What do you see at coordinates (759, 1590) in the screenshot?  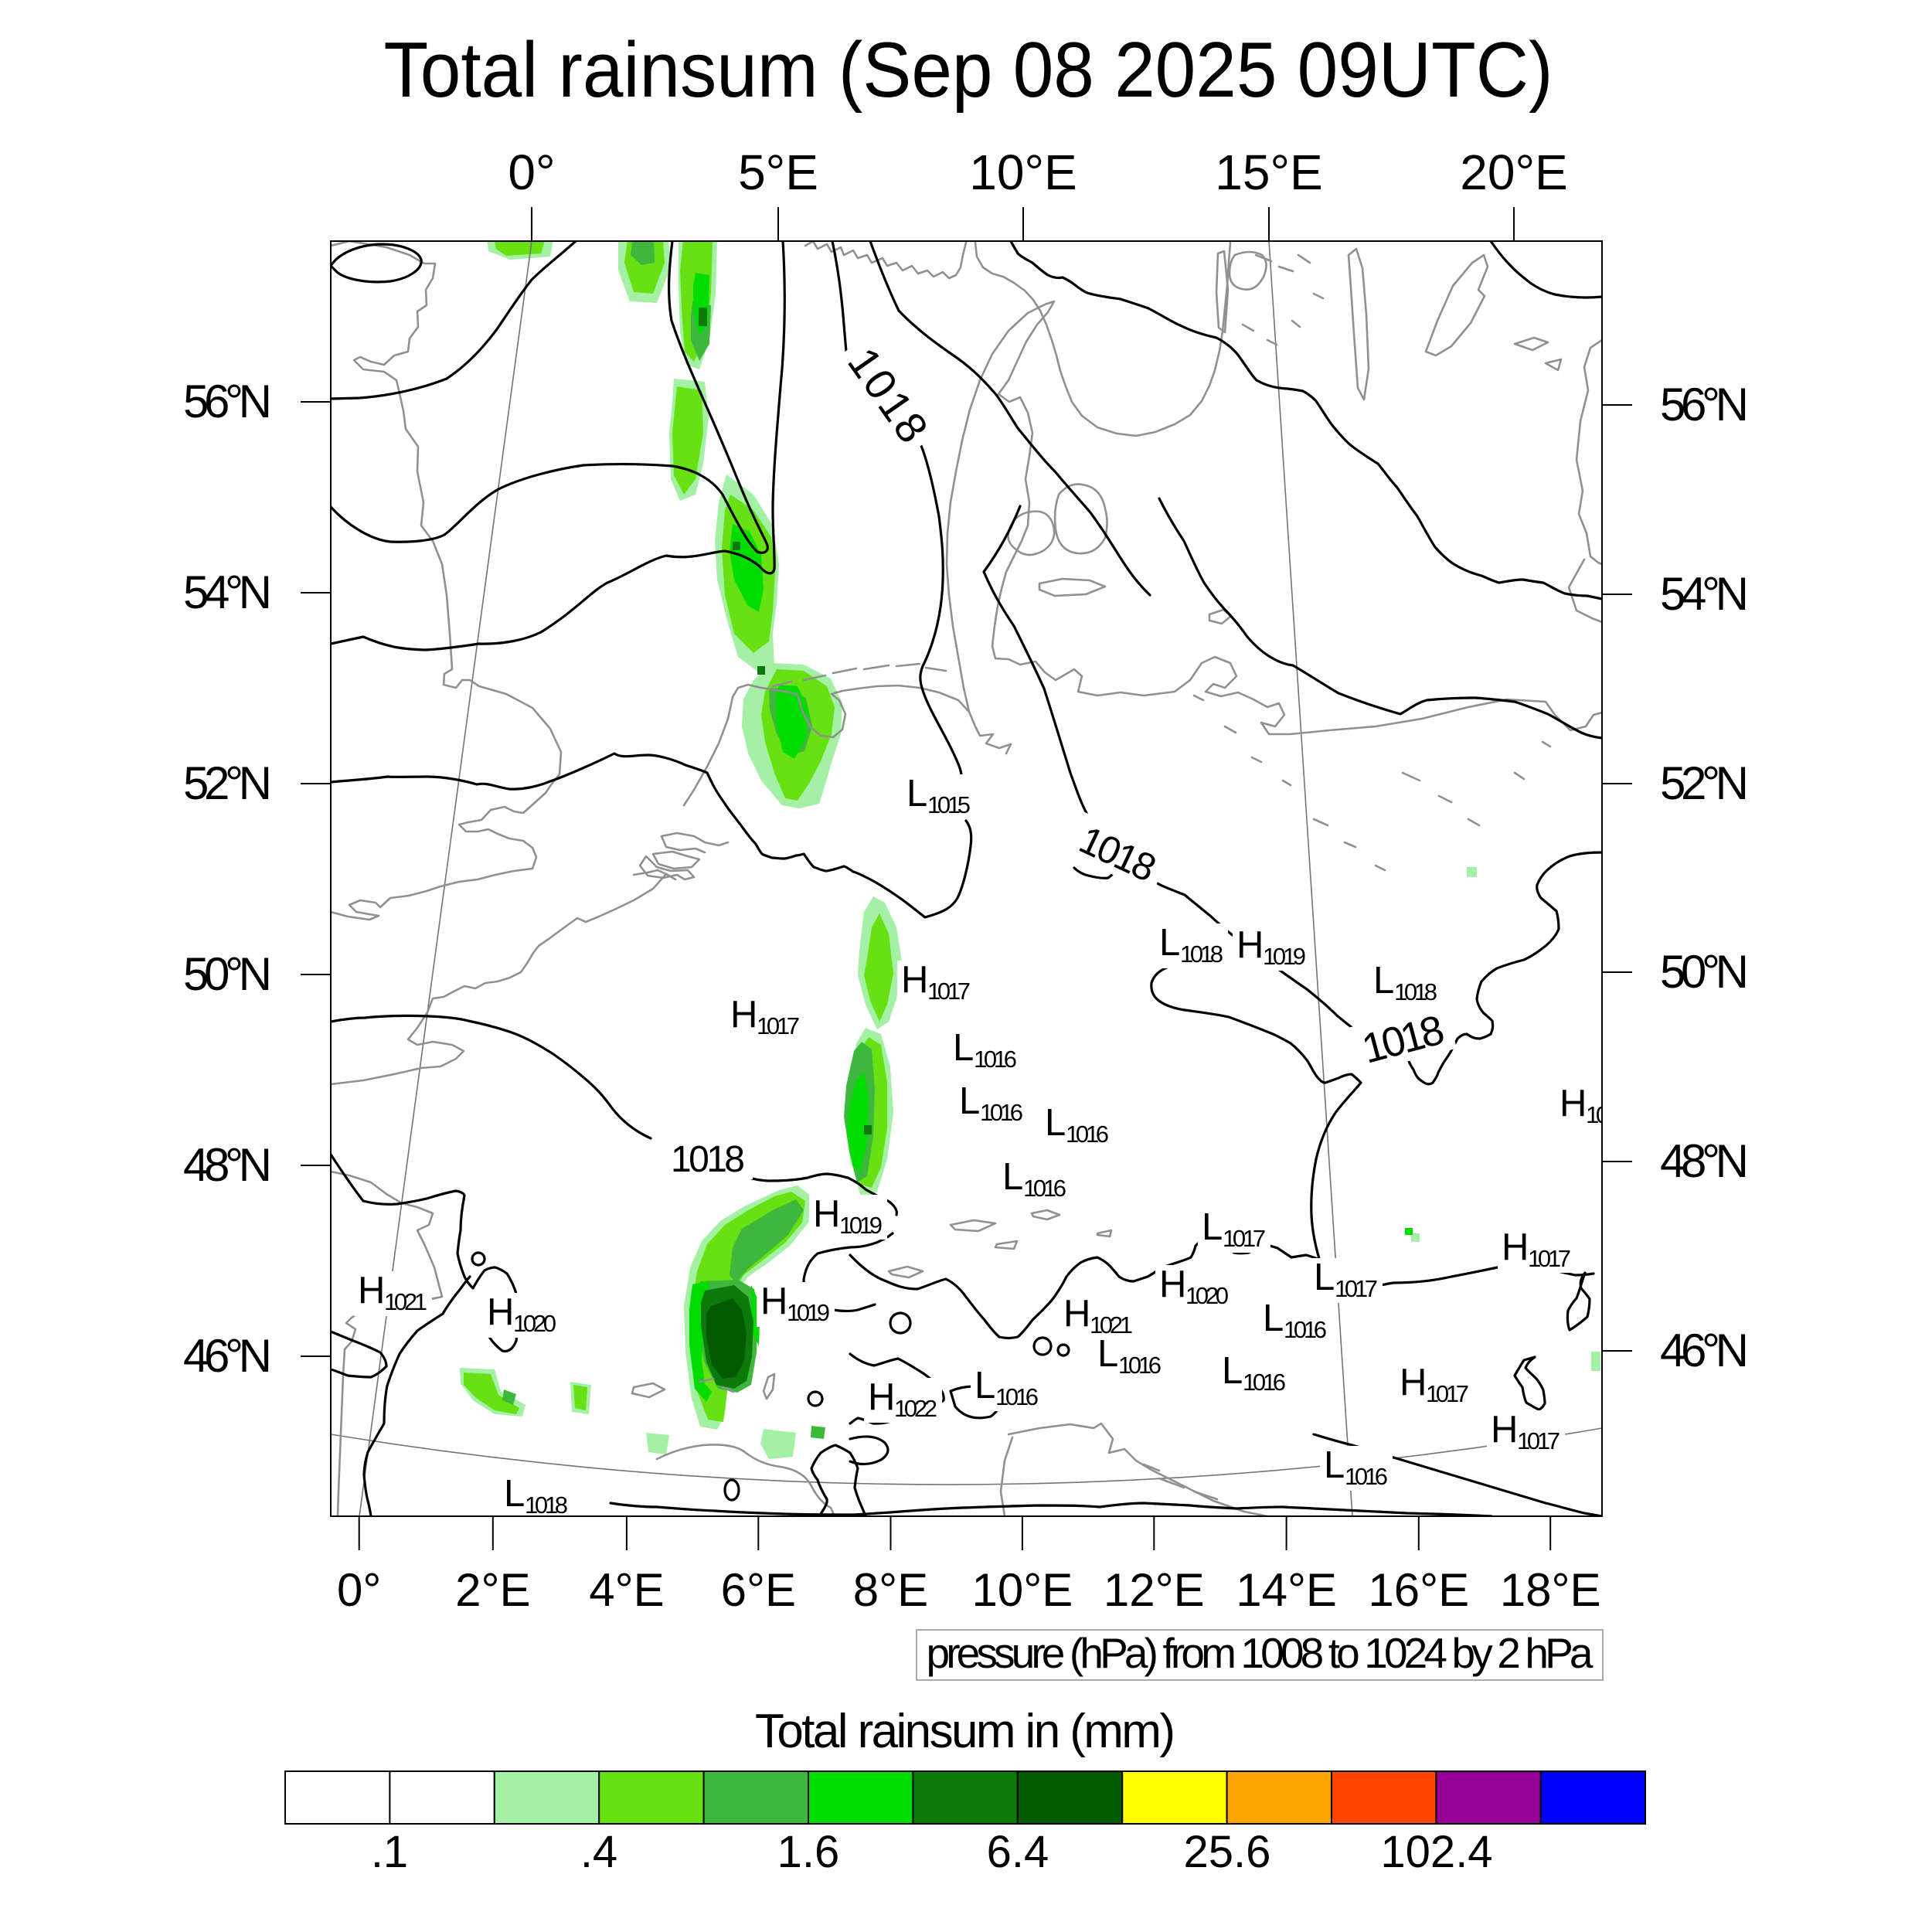 I see `svg-text: 6°E` at bounding box center [759, 1590].